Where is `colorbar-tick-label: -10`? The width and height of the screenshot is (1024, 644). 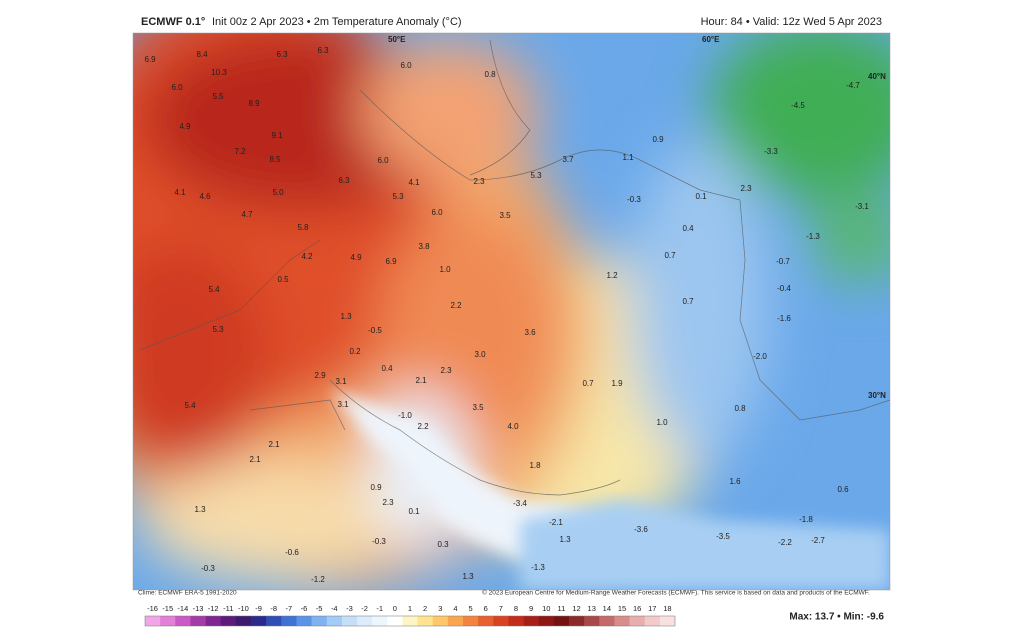
colorbar-tick-label: -10 is located at coordinates (243, 608).